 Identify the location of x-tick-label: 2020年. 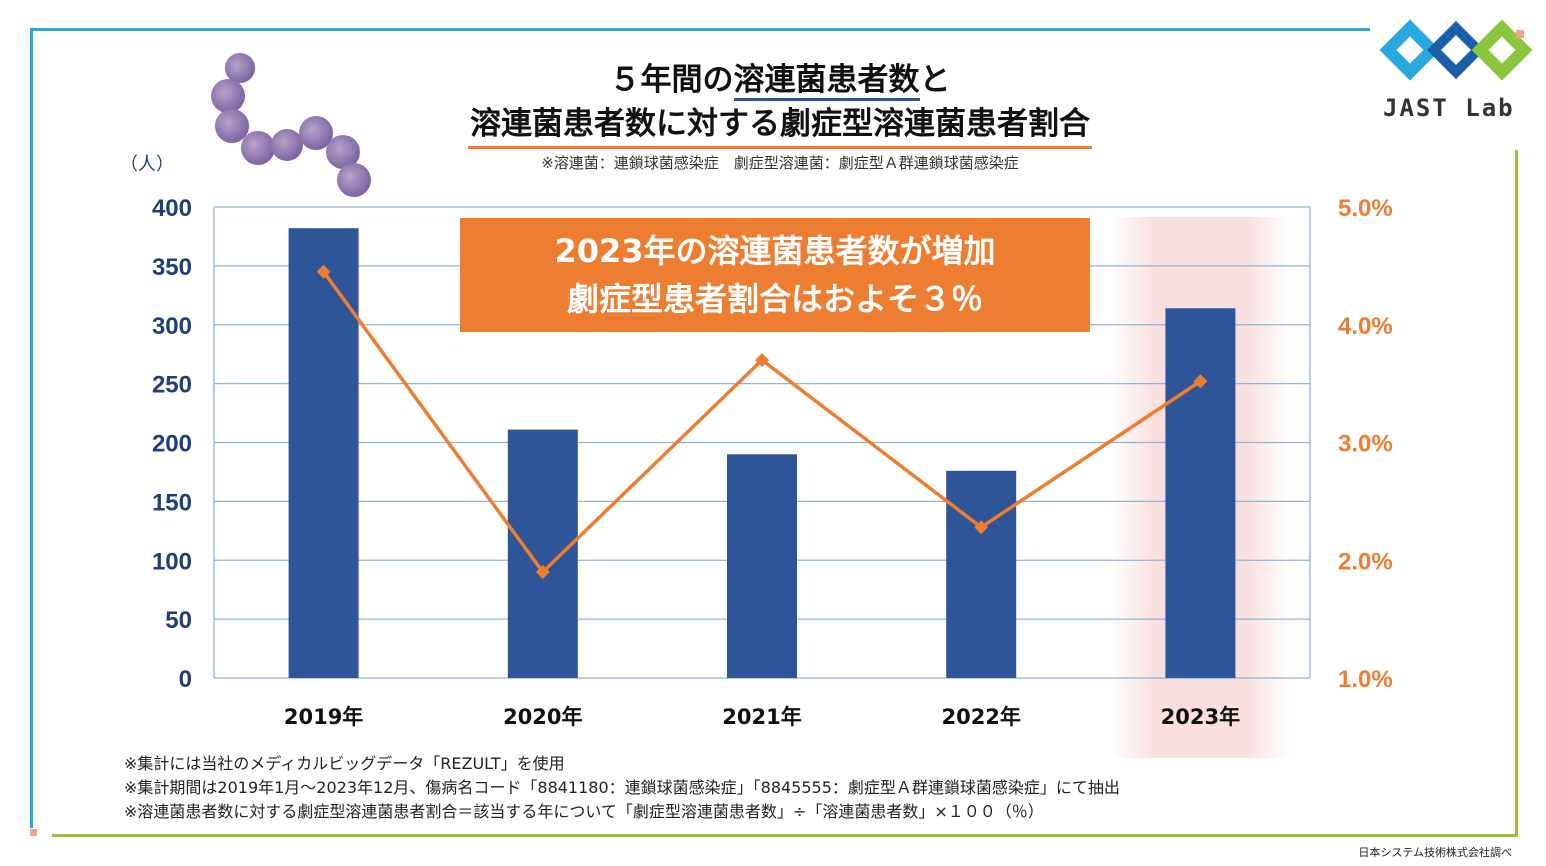
(542, 717).